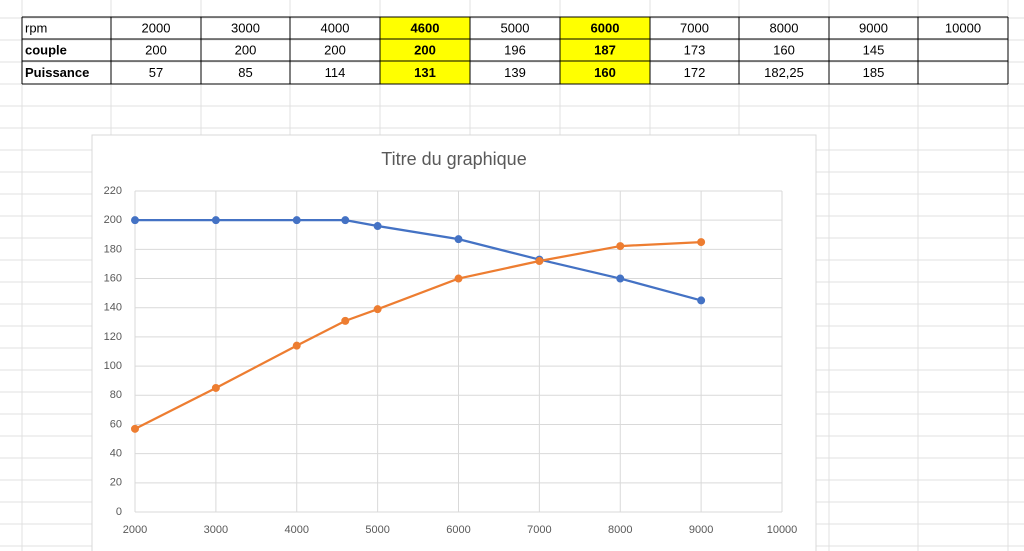 This screenshot has width=1024, height=551. What do you see at coordinates (116, 454) in the screenshot?
I see `y-tick-label: 40` at bounding box center [116, 454].